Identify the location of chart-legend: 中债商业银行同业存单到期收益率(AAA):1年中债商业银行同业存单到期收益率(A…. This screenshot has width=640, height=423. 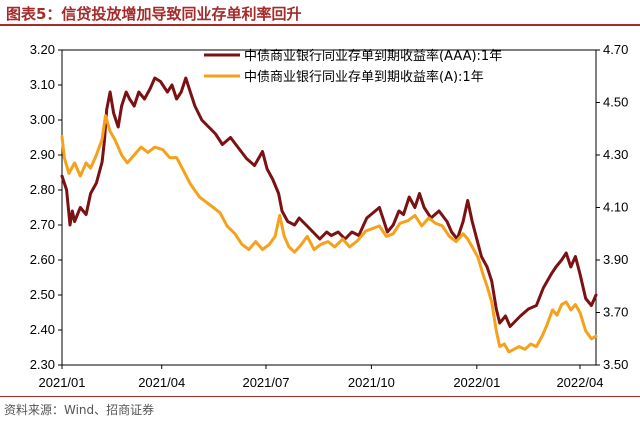
(353, 66).